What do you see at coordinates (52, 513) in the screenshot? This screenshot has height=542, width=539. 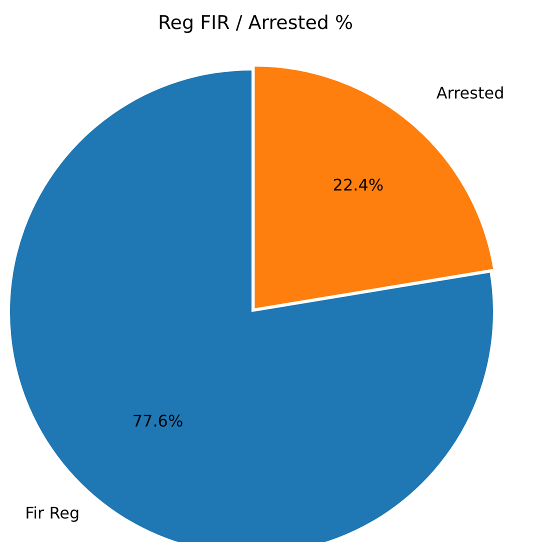 I see `slice-label: Fir Reg` at bounding box center [52, 513].